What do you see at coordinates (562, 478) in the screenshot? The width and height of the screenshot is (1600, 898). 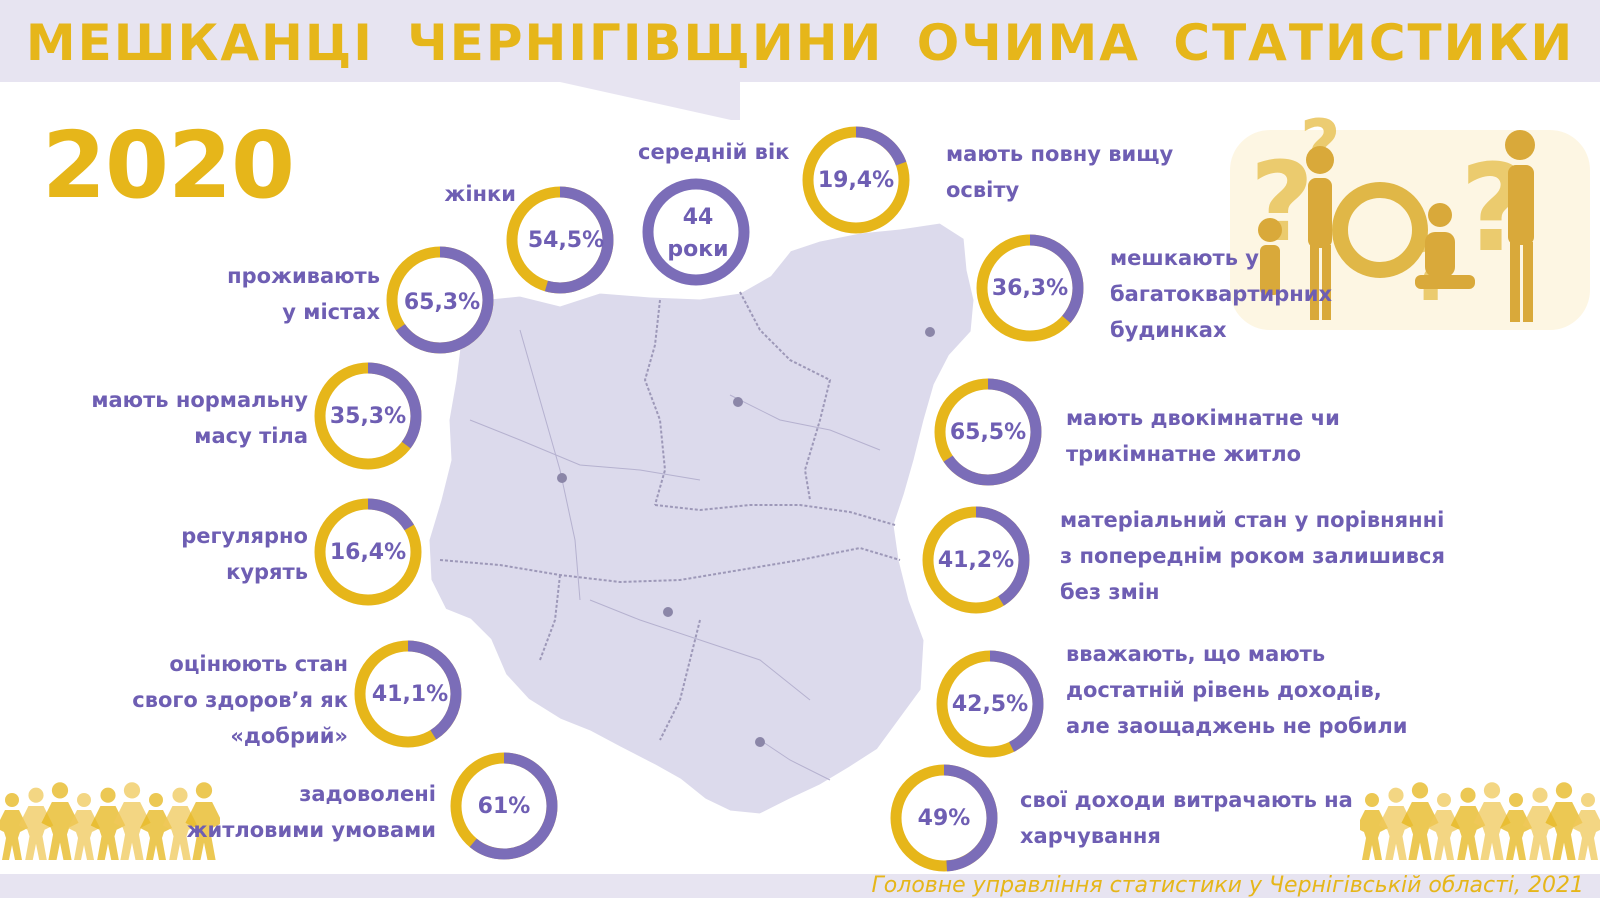 I see `map-city-chernihiv` at bounding box center [562, 478].